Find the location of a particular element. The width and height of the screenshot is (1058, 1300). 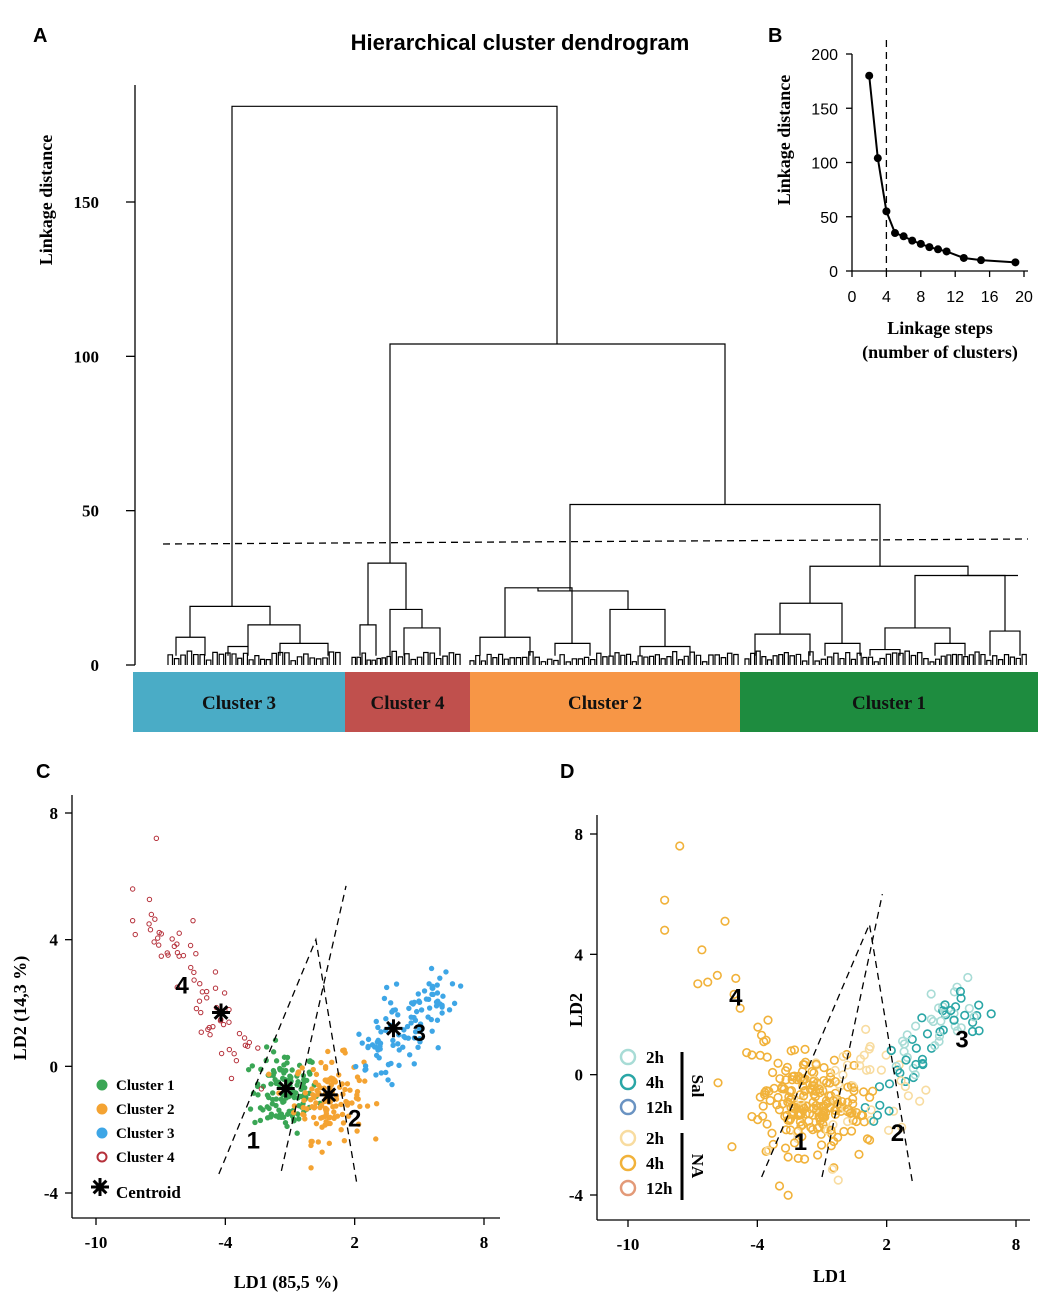

c-legend-swatch is located at coordinates (102, 1109).